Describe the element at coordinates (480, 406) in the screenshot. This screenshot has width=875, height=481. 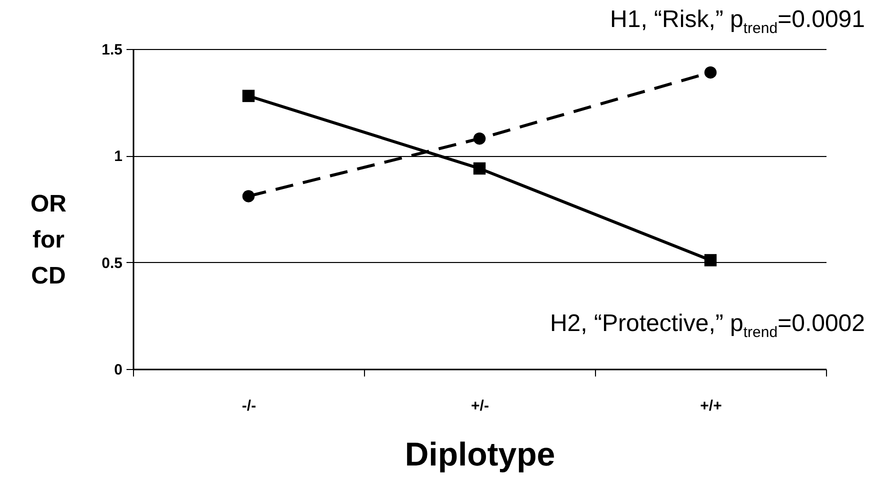
I see `x-tick-label: +/-` at that location.